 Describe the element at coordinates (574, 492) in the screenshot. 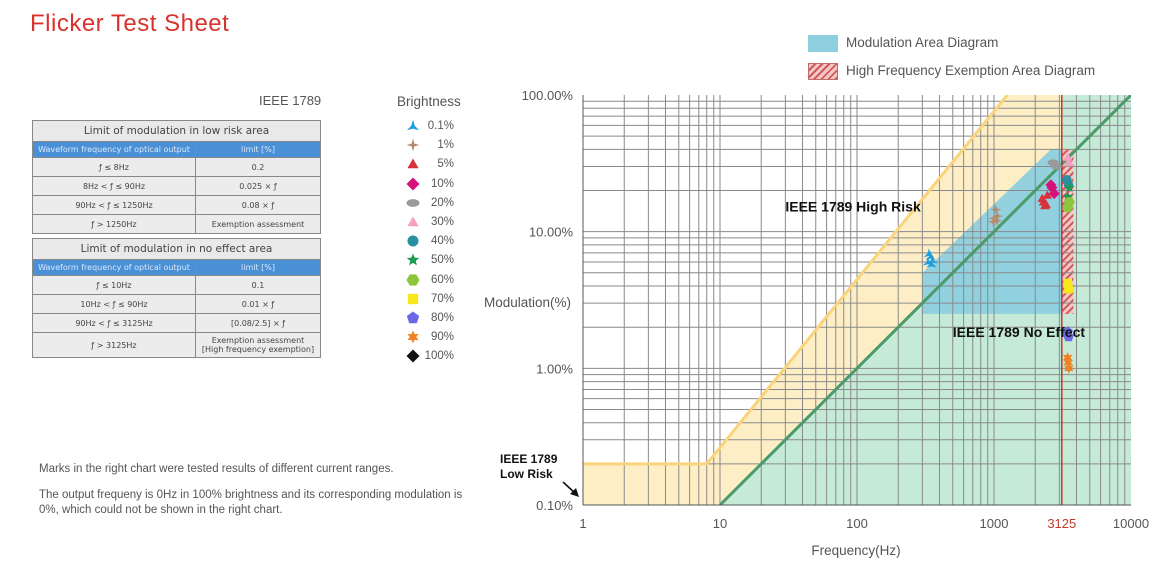

I see `low-risk-arrow-head` at that location.